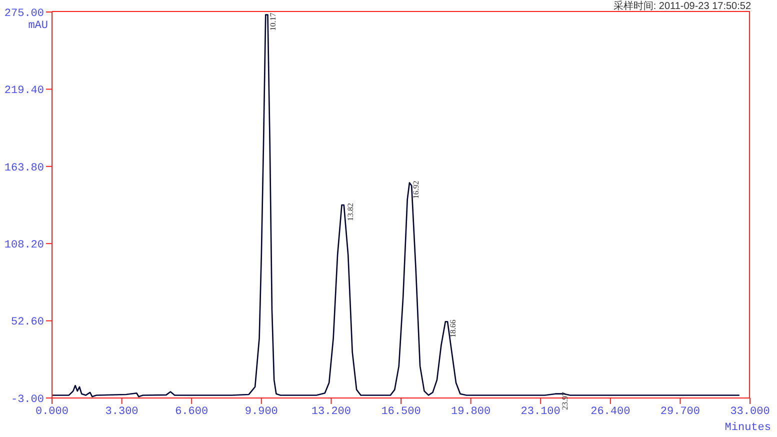  I want to click on y-tick-label: 163.80, so click(24, 168).